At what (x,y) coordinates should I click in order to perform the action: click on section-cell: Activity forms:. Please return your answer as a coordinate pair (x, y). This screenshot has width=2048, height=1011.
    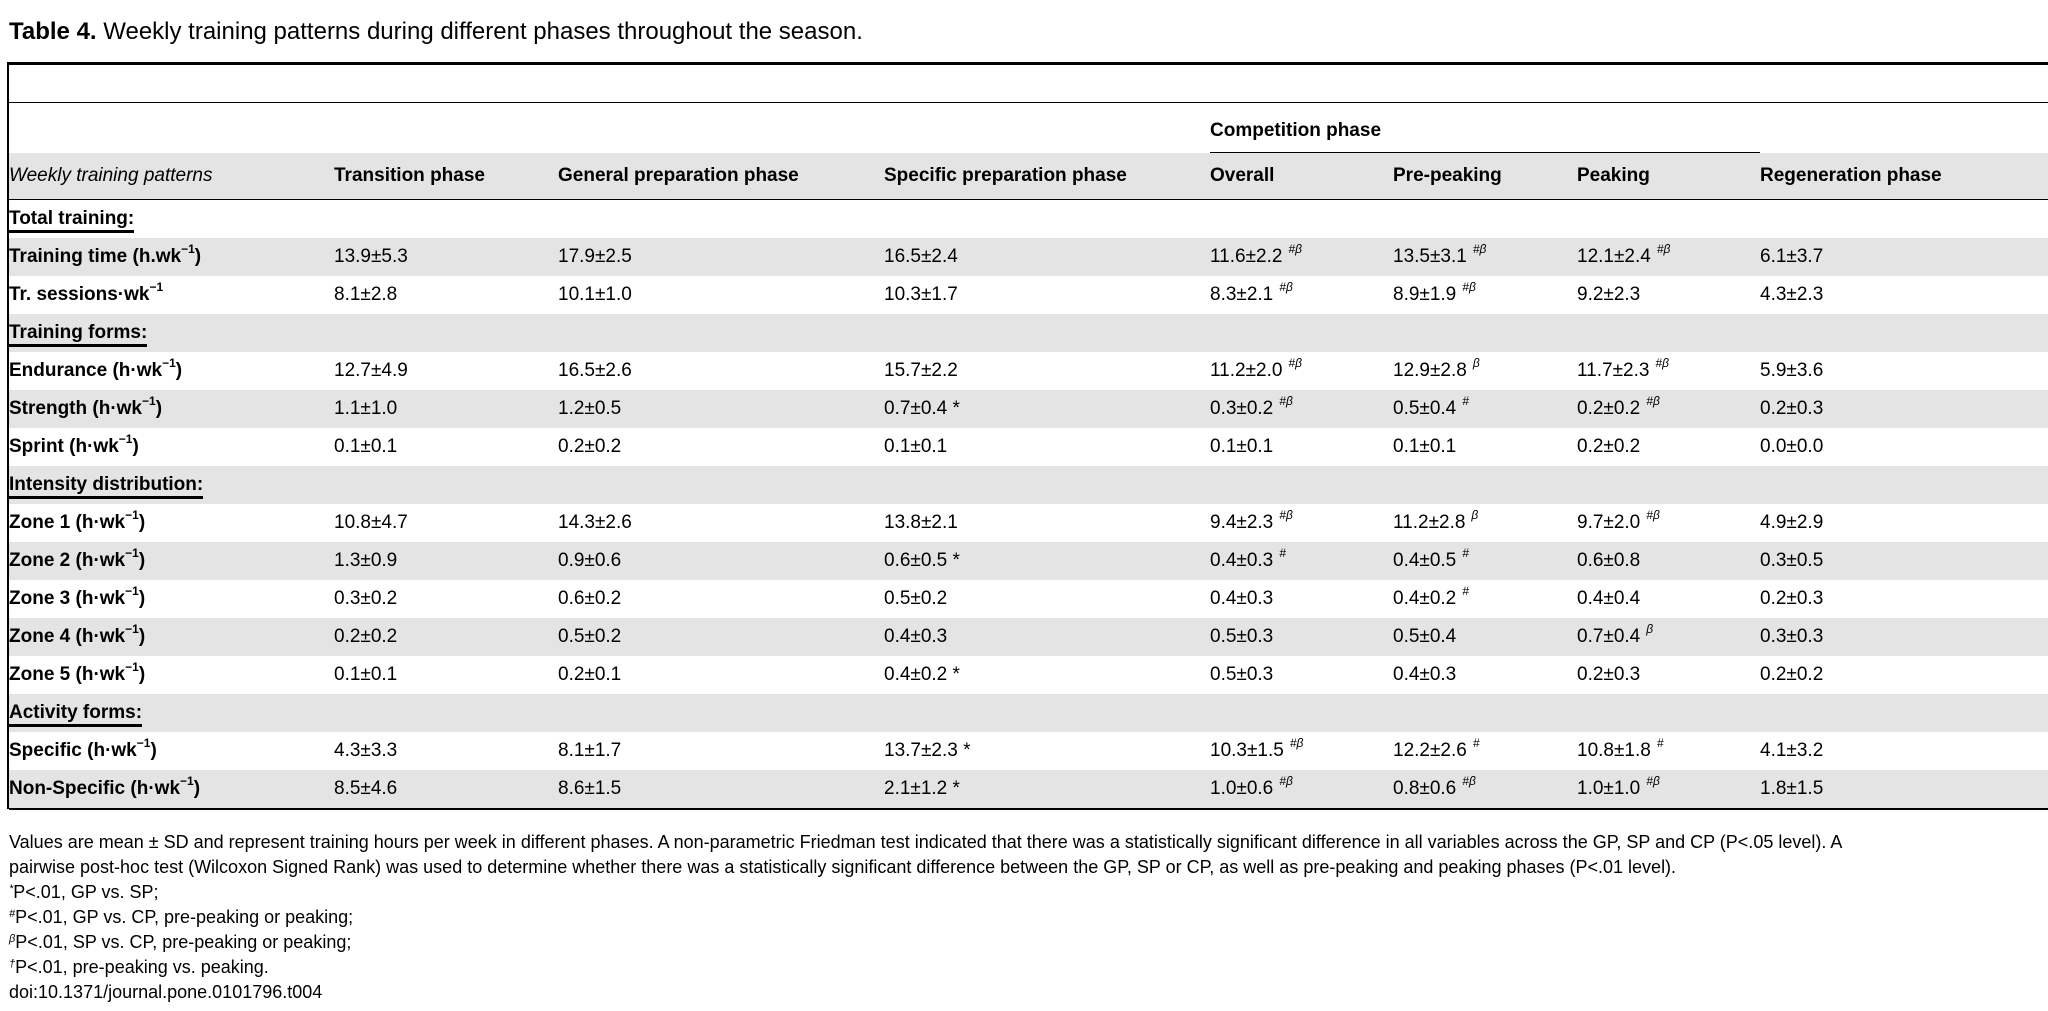
    Looking at the image, I should click on (1028, 713).